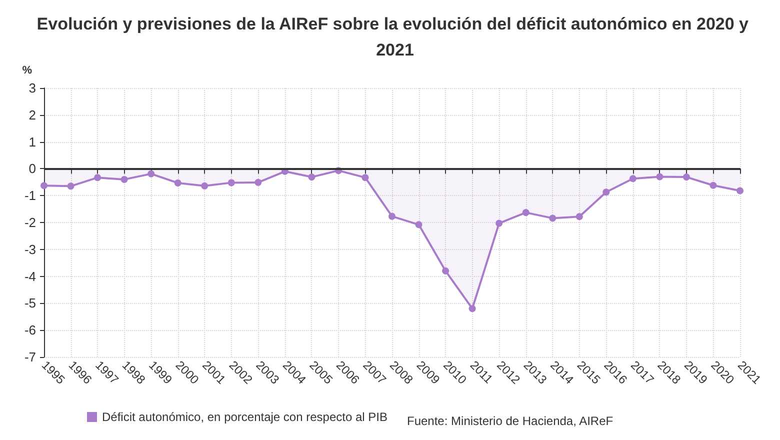 This screenshot has width=780, height=440. What do you see at coordinates (32, 114) in the screenshot?
I see `y-tick-label: 2` at bounding box center [32, 114].